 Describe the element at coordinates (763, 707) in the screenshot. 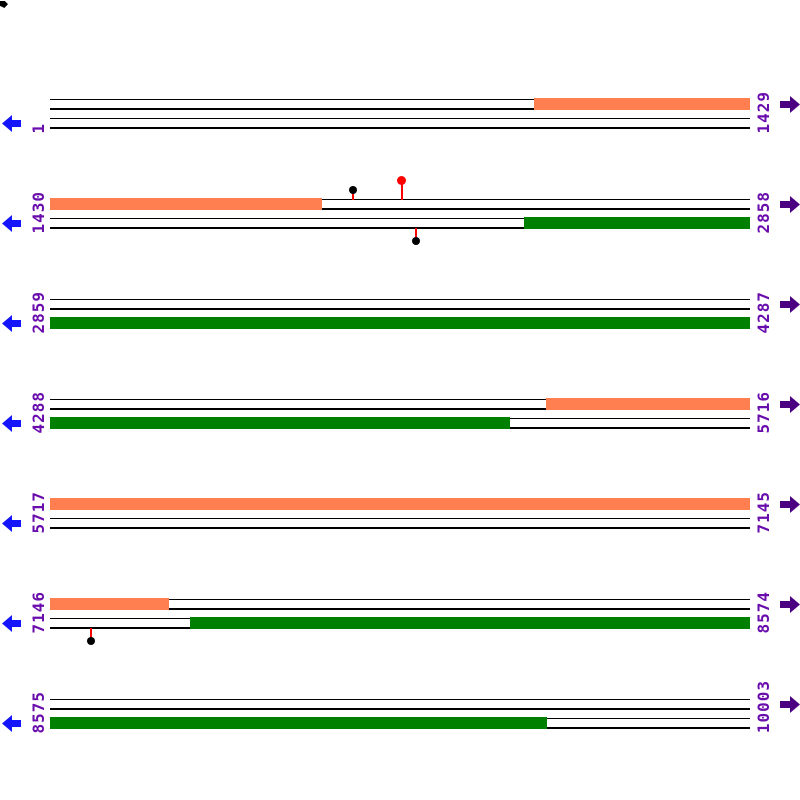

I see `row-end-coordinate: 10003` at that location.